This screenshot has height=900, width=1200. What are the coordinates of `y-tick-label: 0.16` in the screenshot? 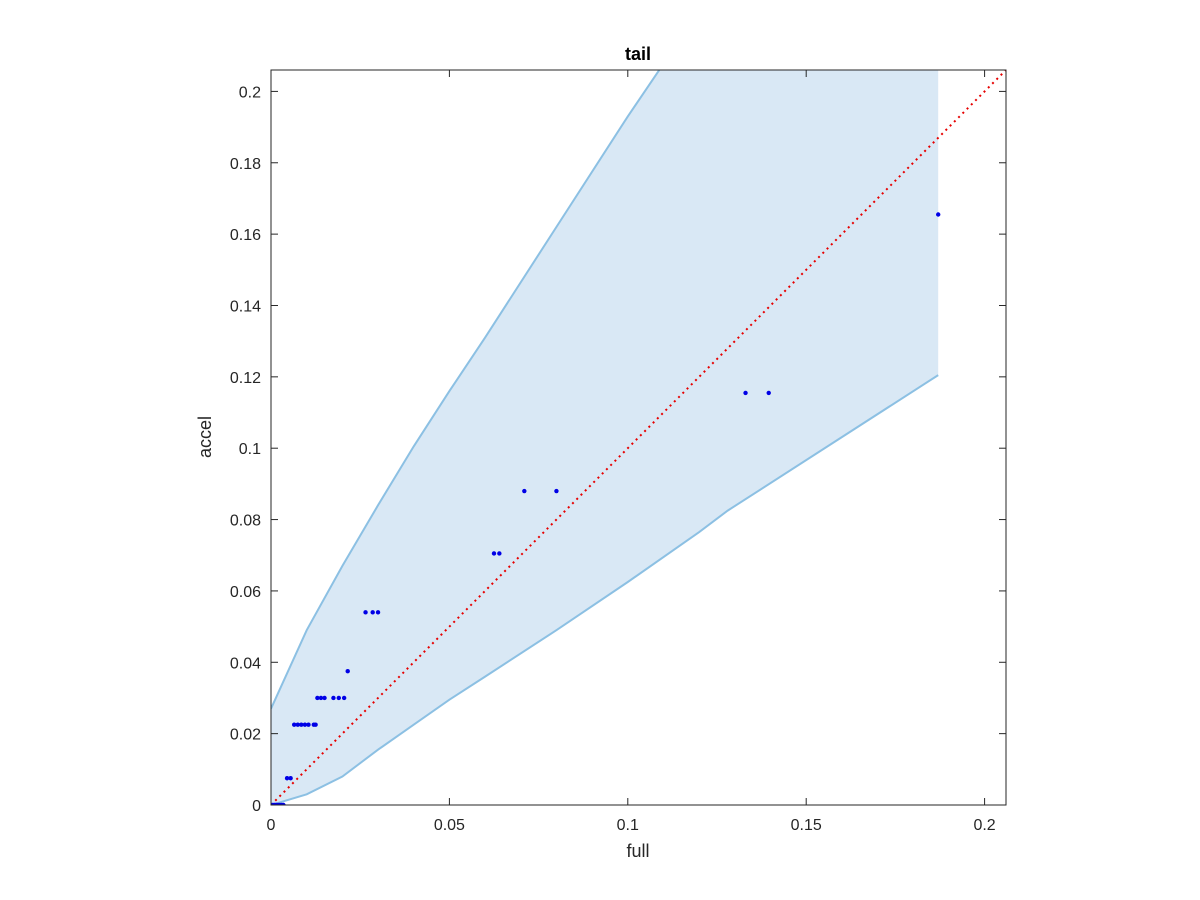 It's located at (245, 235).